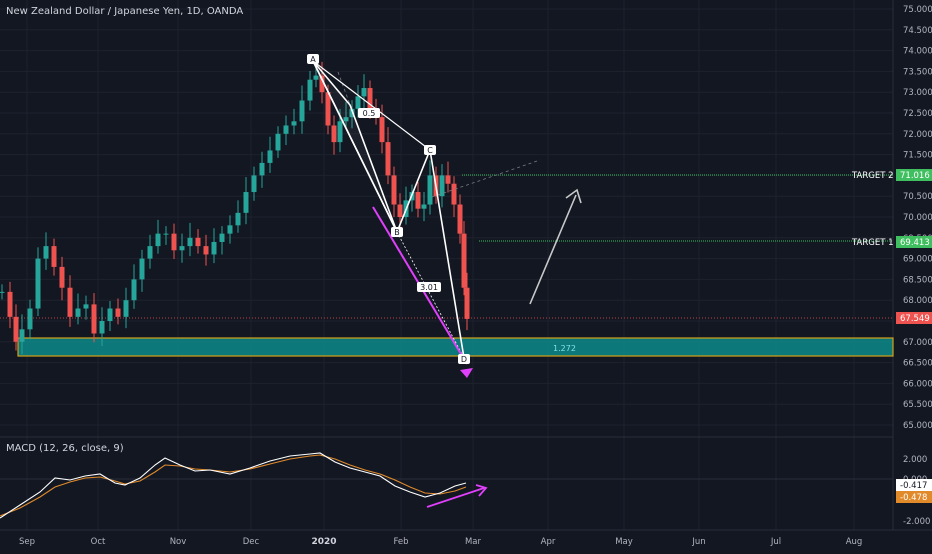 This screenshot has width=932, height=554. What do you see at coordinates (323, 542) in the screenshot?
I see `time-tick: 2020` at bounding box center [323, 542].